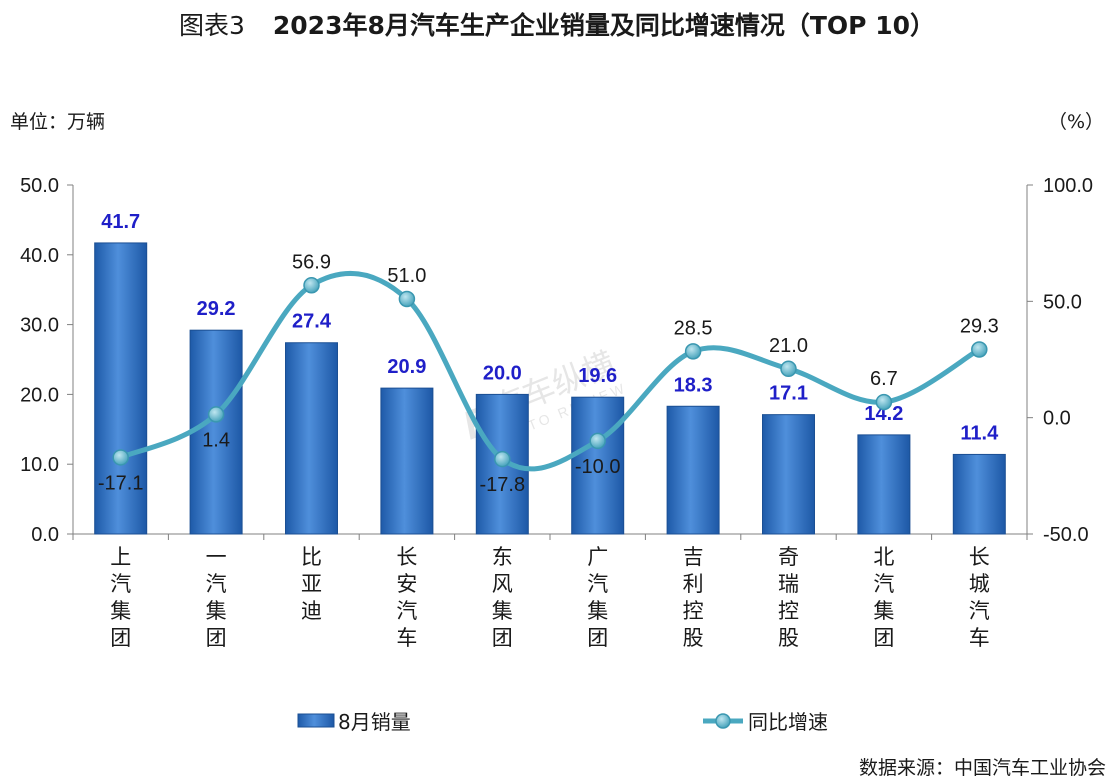  Describe the element at coordinates (406, 276) in the screenshot. I see `growth-value-label: 51.0` at that location.